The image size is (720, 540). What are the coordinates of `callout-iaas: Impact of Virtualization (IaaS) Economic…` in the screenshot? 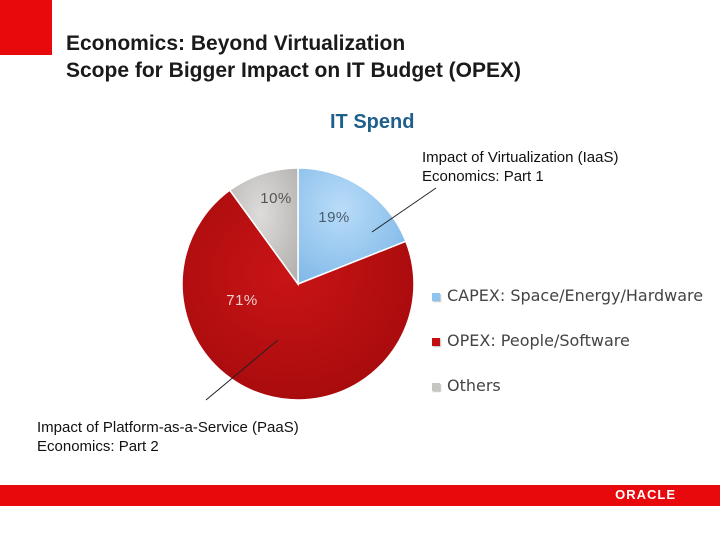 It's located at (520, 167).